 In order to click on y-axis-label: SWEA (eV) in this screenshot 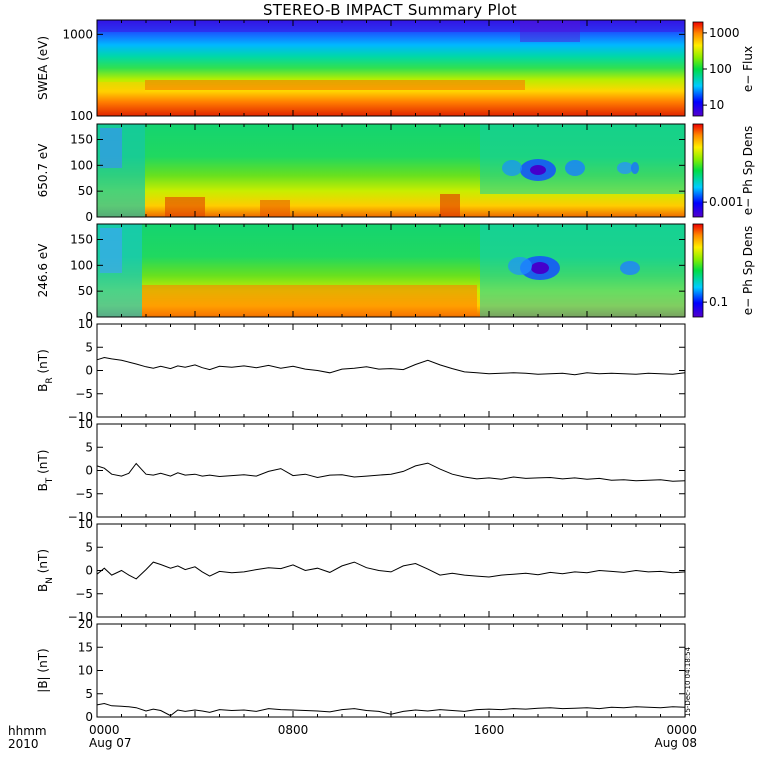, I will do `click(43, 68)`.